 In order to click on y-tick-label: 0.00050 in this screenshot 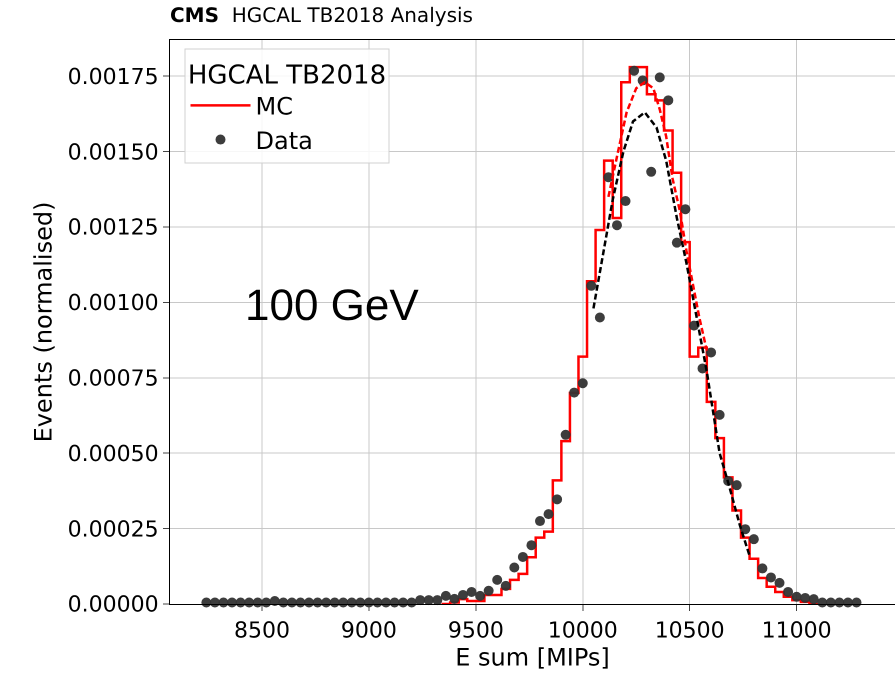, I will do `click(113, 454)`.